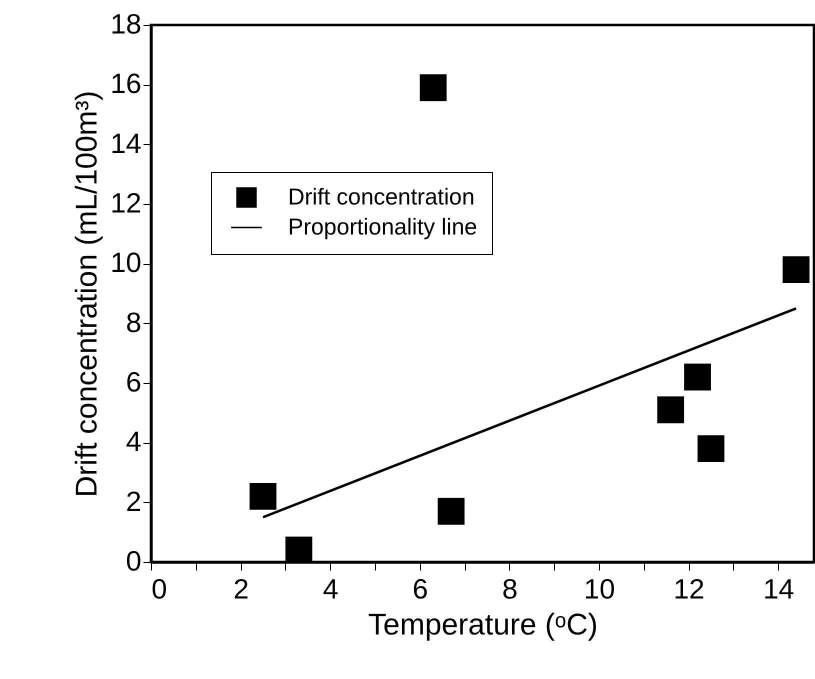 The width and height of the screenshot is (815, 679). I want to click on y-tick-label: 0, so click(134, 561).